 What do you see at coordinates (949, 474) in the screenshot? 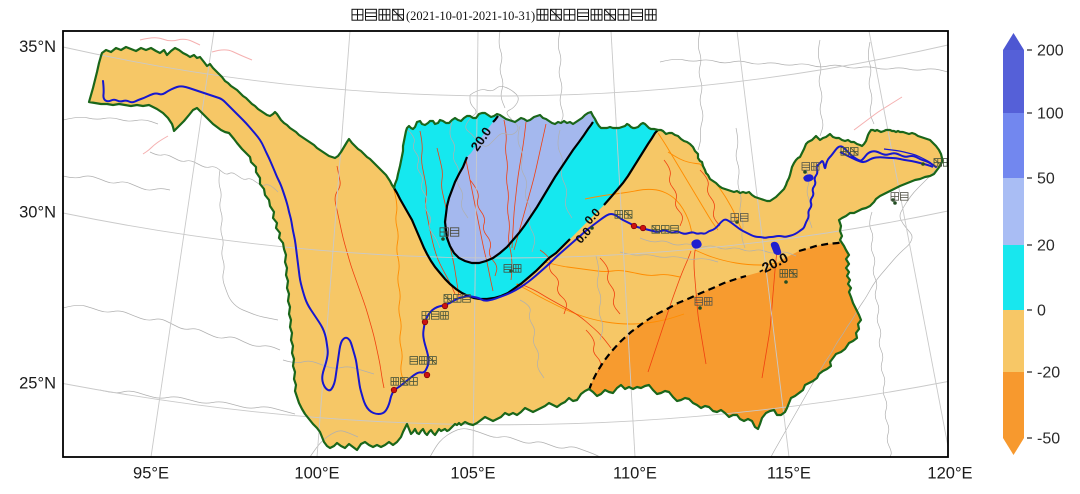
I see `svg-text: 120°E` at bounding box center [949, 474].